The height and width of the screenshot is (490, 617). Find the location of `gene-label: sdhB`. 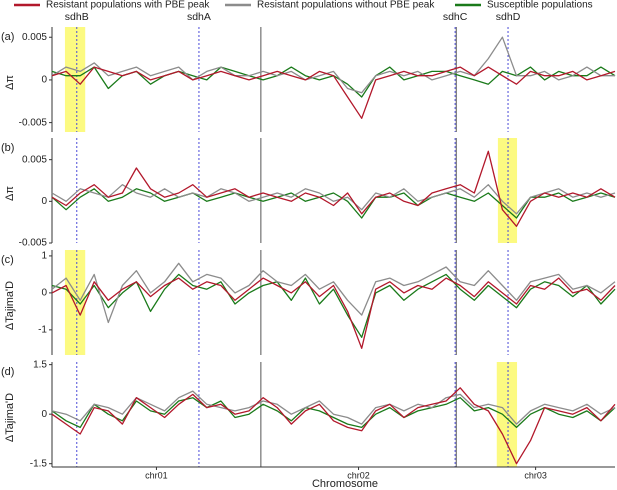

gene-label: sdhB is located at coordinates (77, 17).